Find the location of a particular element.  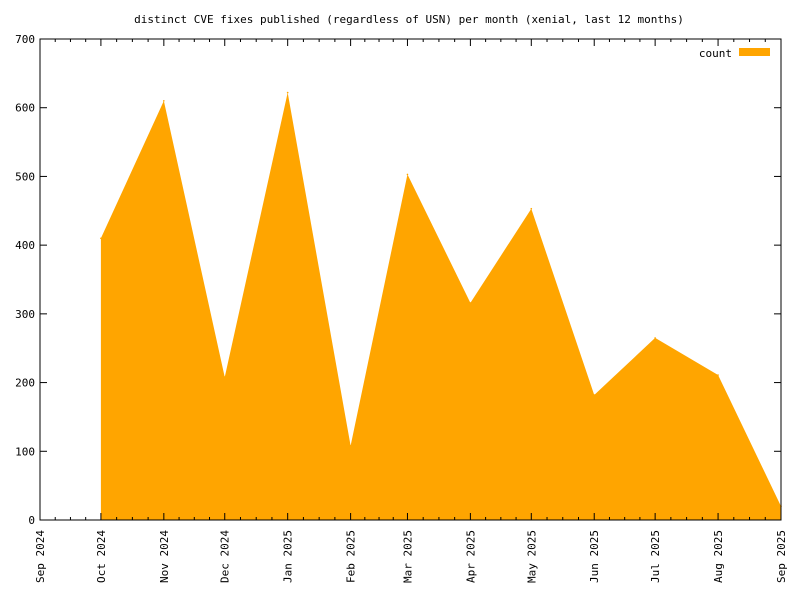

x-tick-label: Jun 2025 is located at coordinates (594, 556).